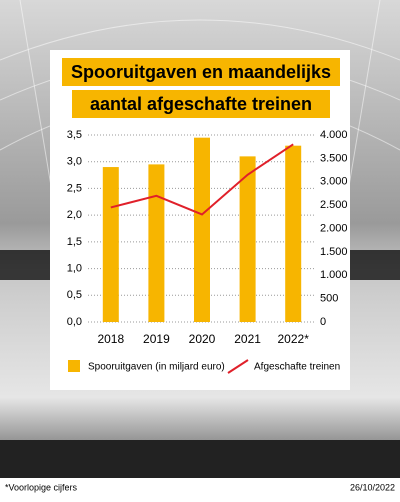 The height and width of the screenshot is (502, 400). I want to click on x-tick-label: 2021, so click(247, 339).